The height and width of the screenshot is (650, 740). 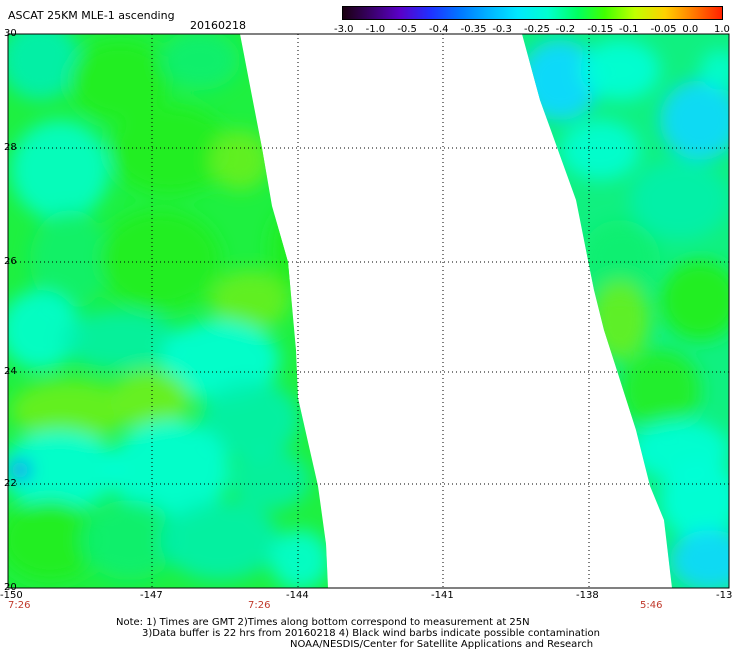 I want to click on latitude-label: 22, so click(x=10, y=483).